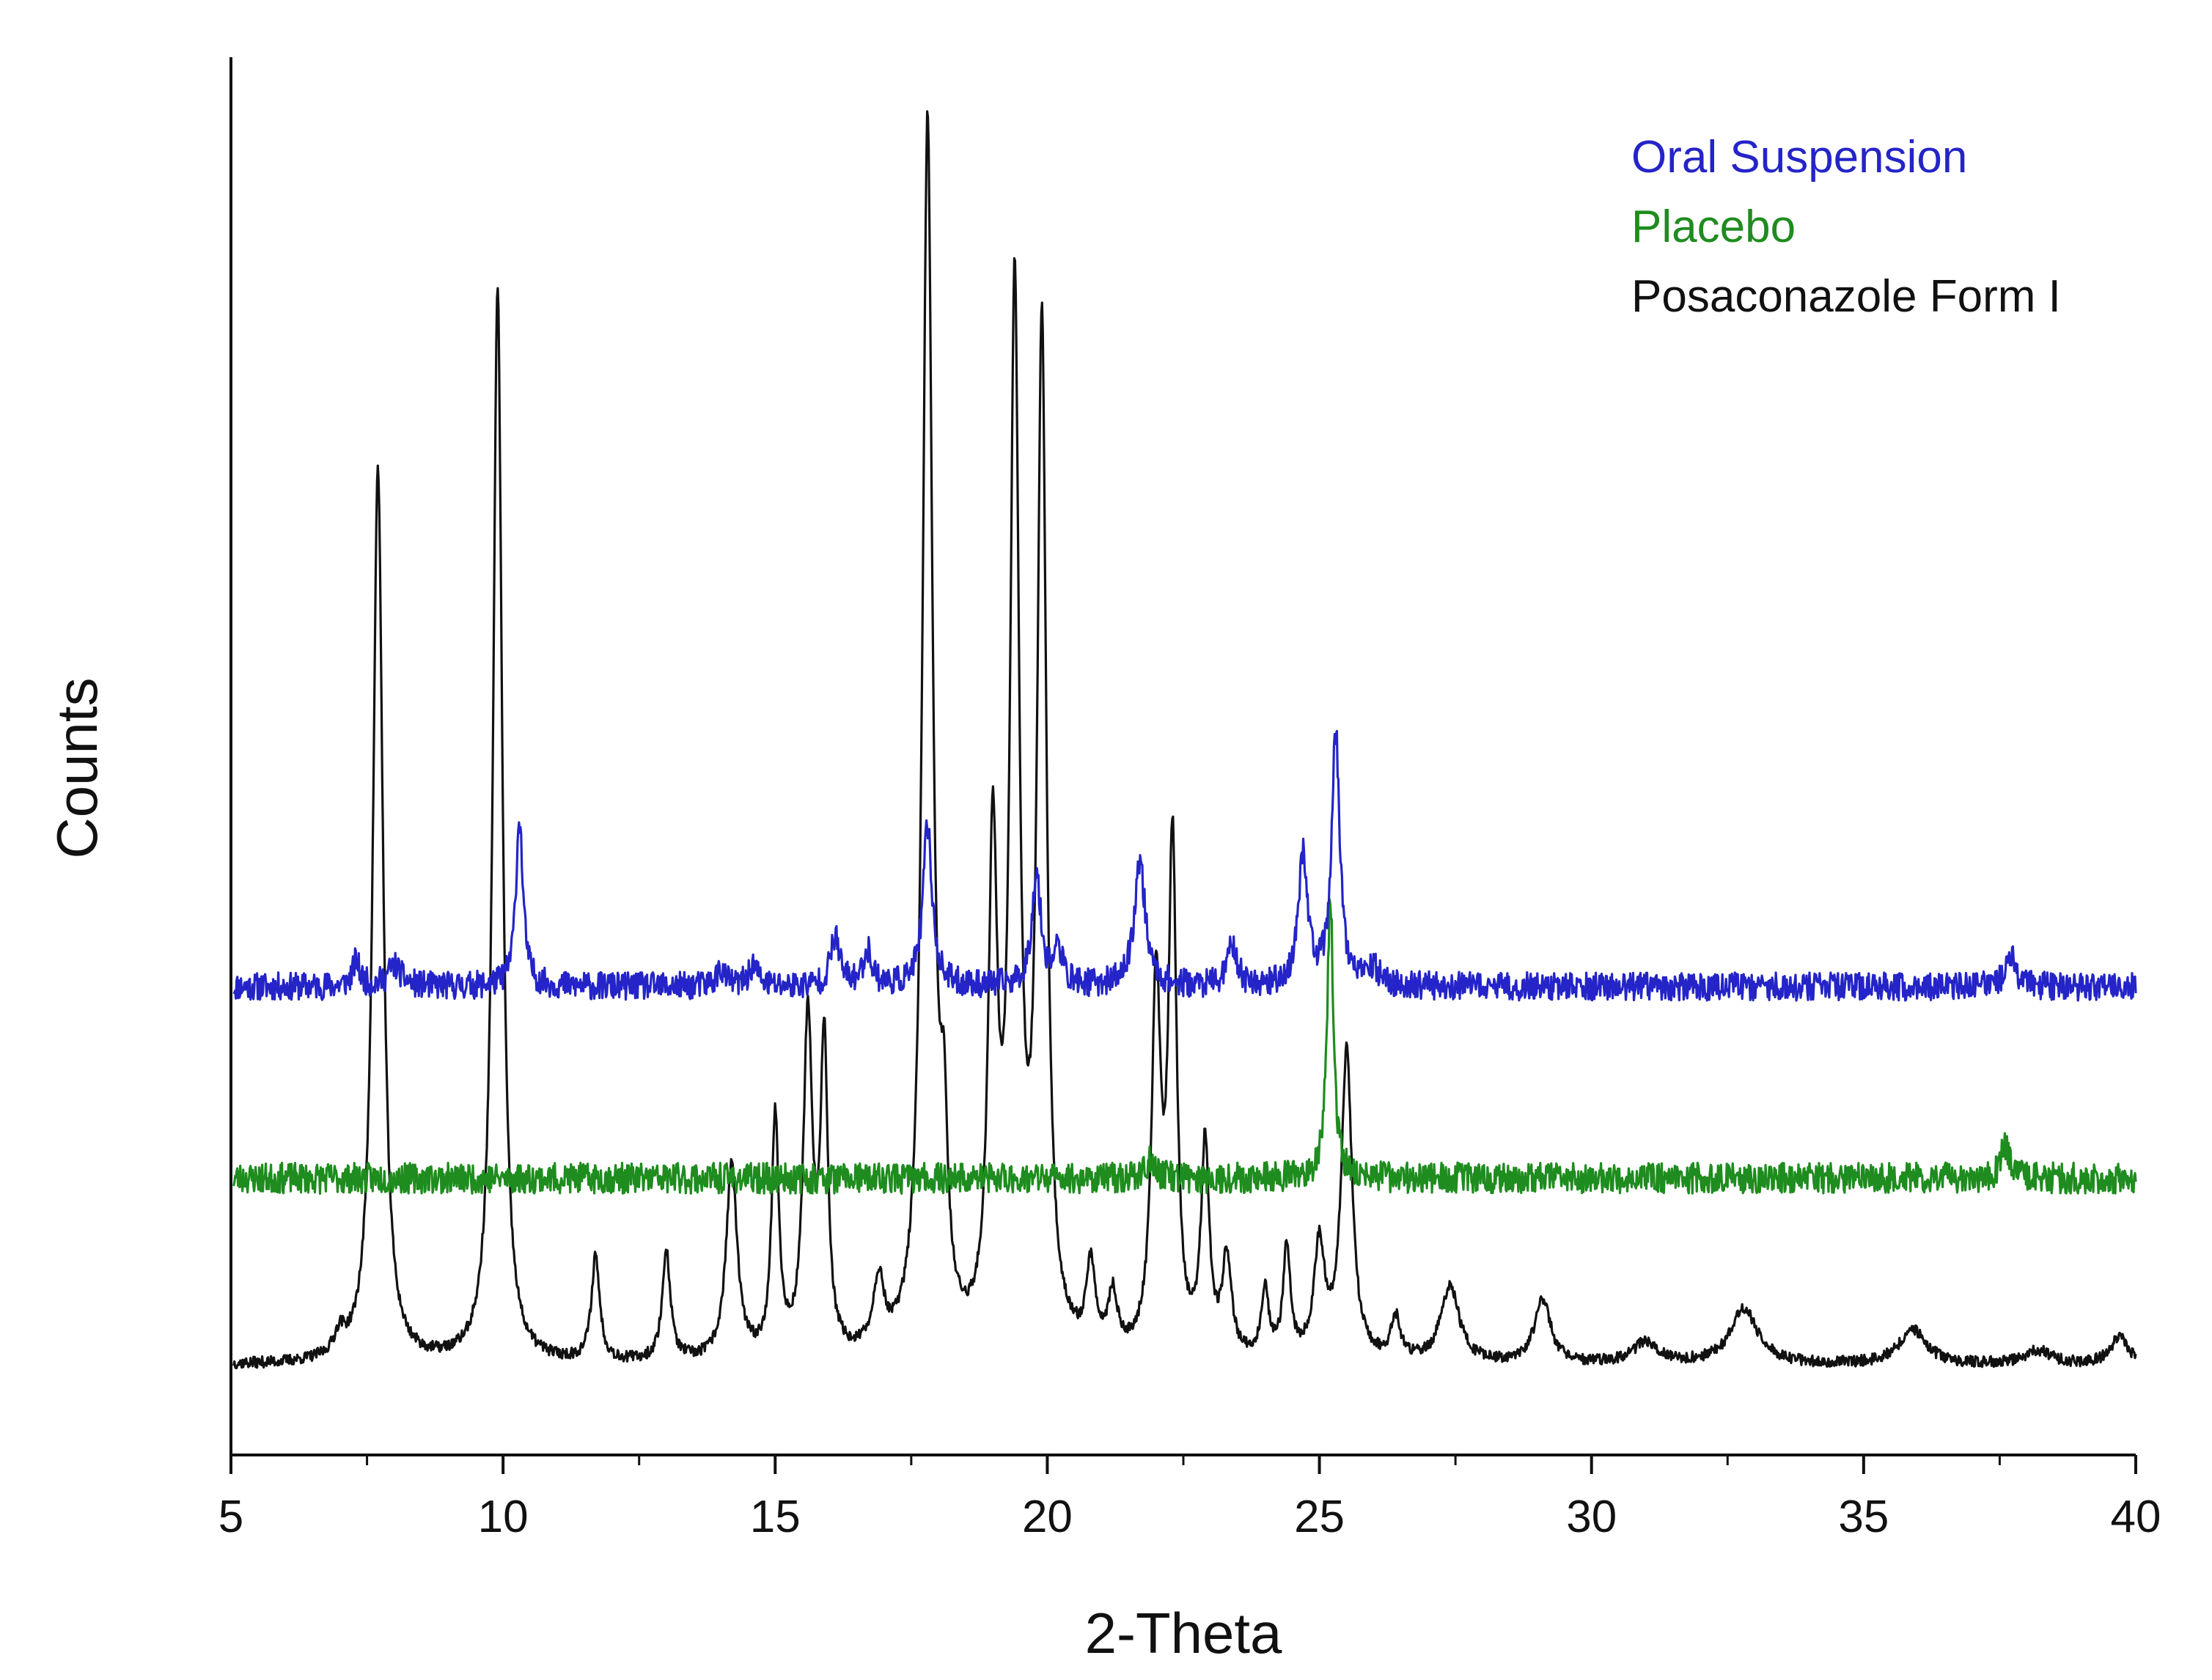 Image resolution: width=2212 pixels, height=1680 pixels. What do you see at coordinates (1189, 1498) in the screenshot?
I see `x-axis-ticks: 5 10 15 20 25 30 35 40` at bounding box center [1189, 1498].